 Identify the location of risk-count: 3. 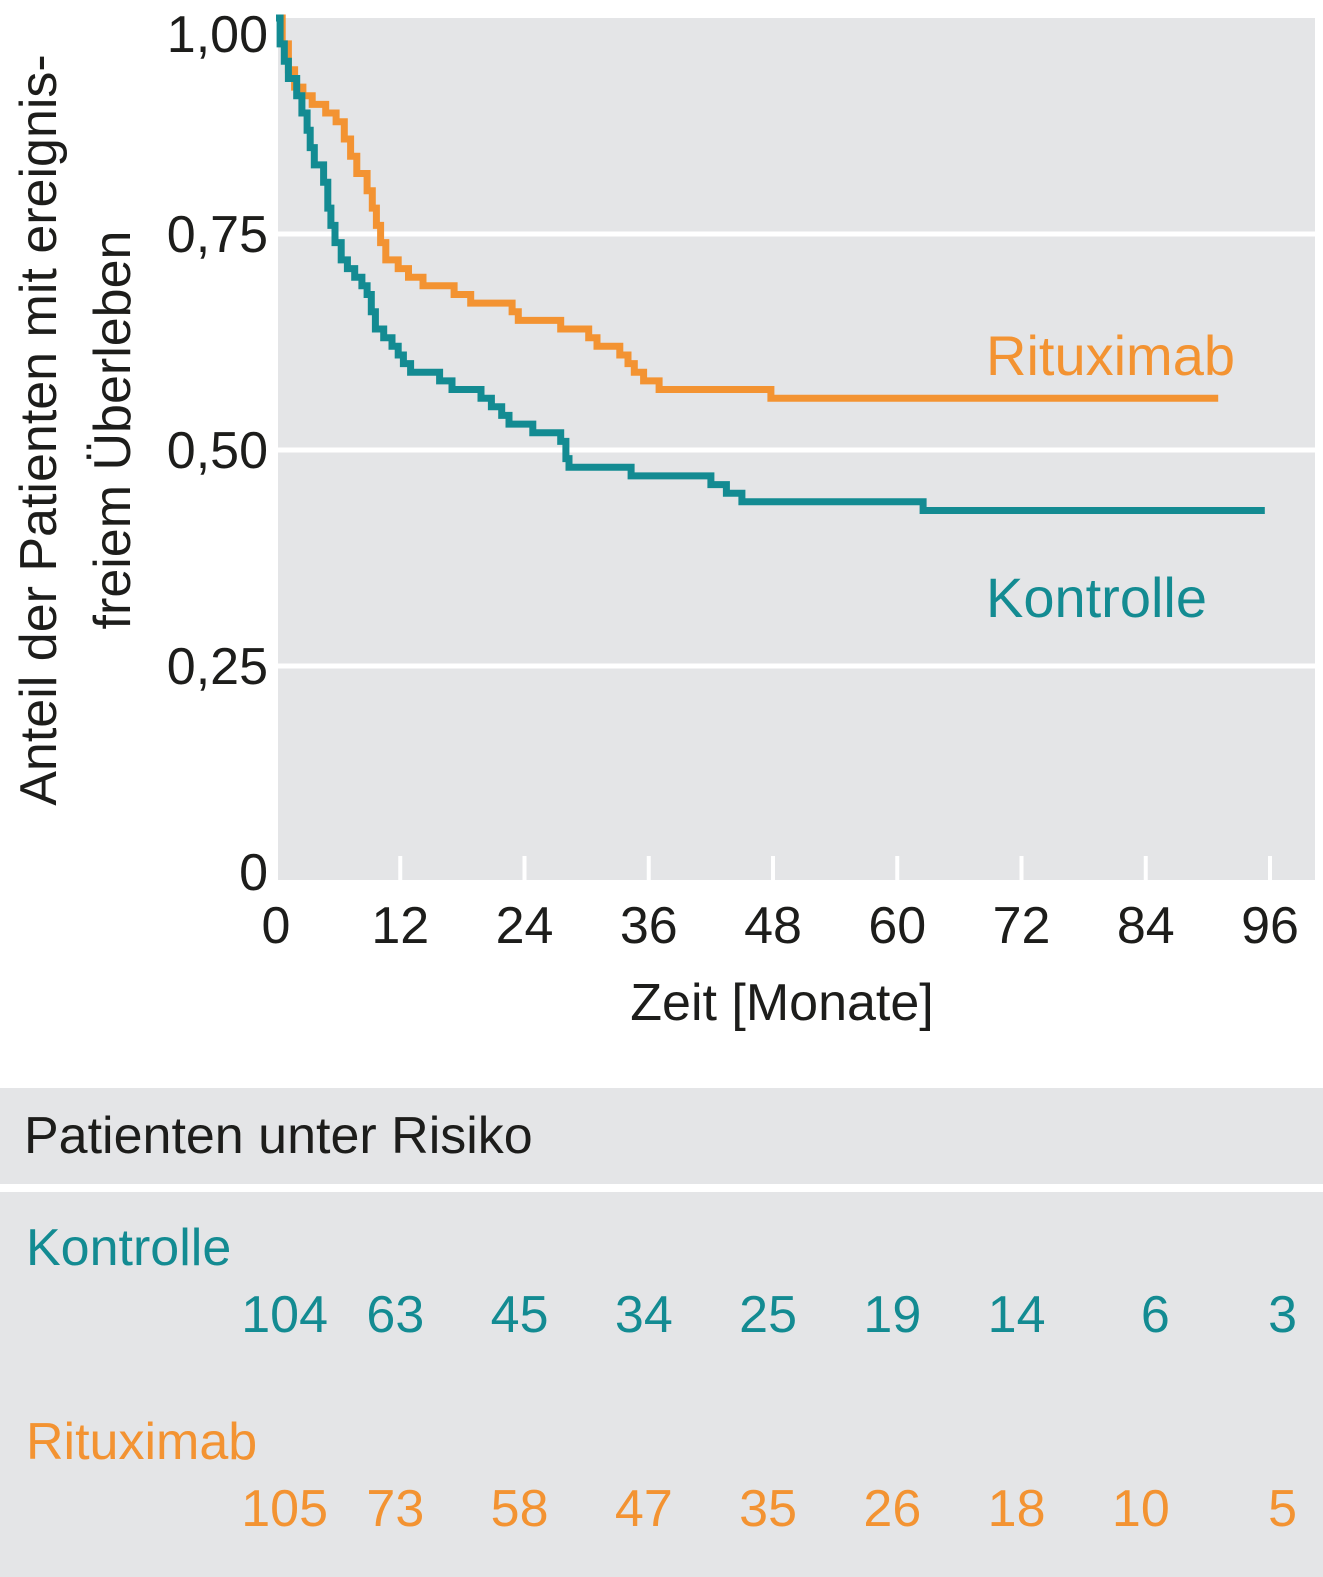
(1282, 1315).